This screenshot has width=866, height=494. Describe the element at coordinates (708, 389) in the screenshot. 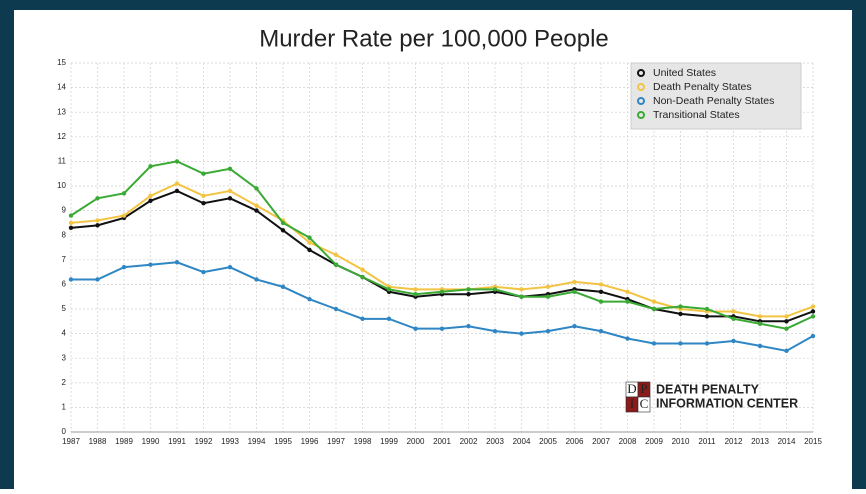

I see `logo-text: DEATH PENALTY` at that location.